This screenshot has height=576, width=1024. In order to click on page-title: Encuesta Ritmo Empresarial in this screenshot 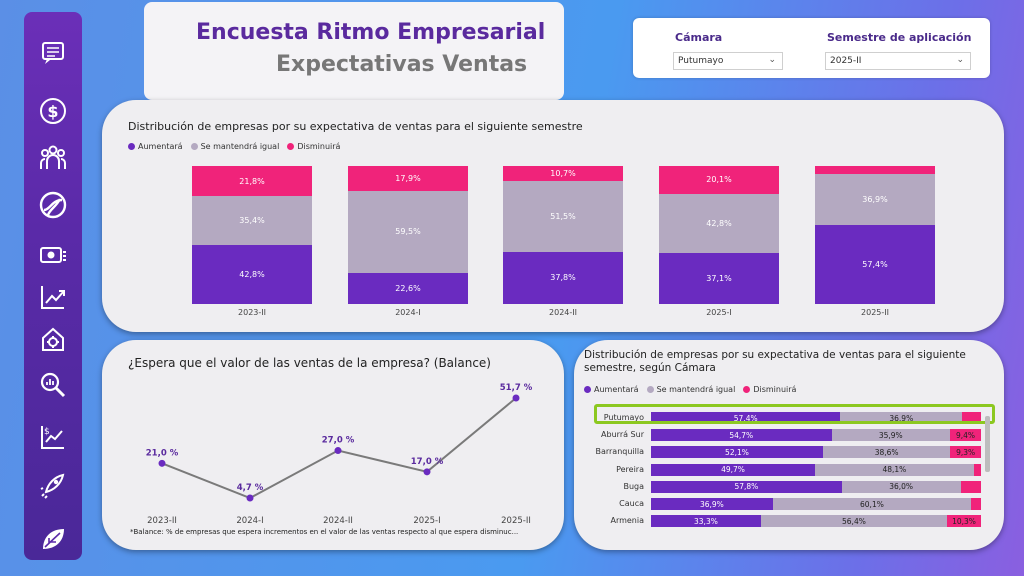, I will do `click(371, 32)`.